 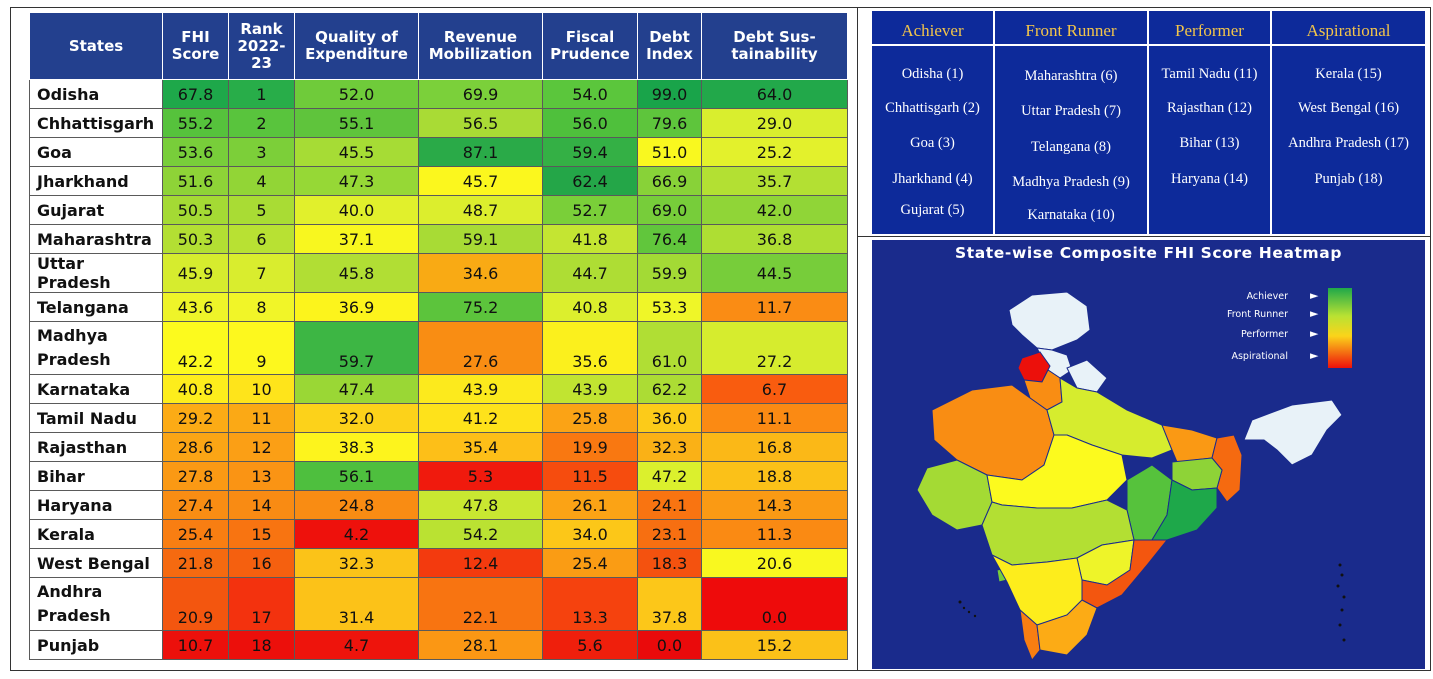 I want to click on value-cell-rank: 4, so click(x=261, y=181).